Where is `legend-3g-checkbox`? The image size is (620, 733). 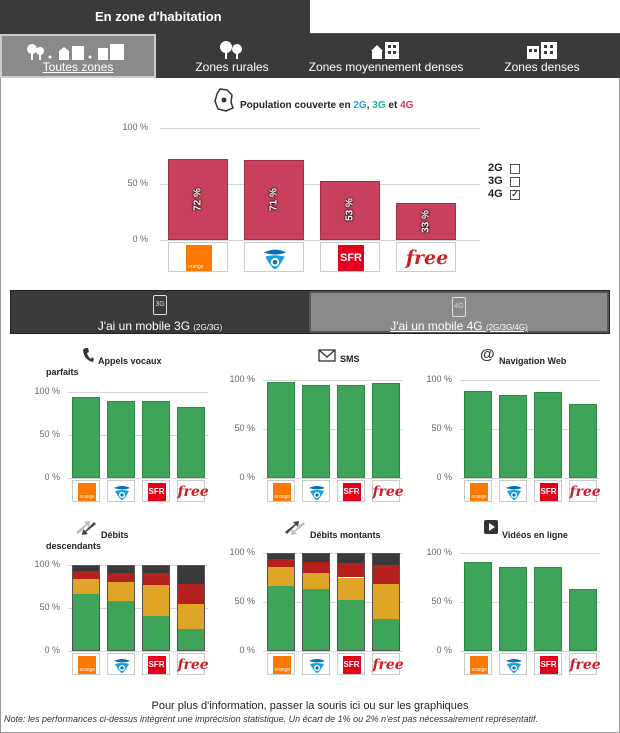
legend-3g-checkbox is located at coordinates (515, 182).